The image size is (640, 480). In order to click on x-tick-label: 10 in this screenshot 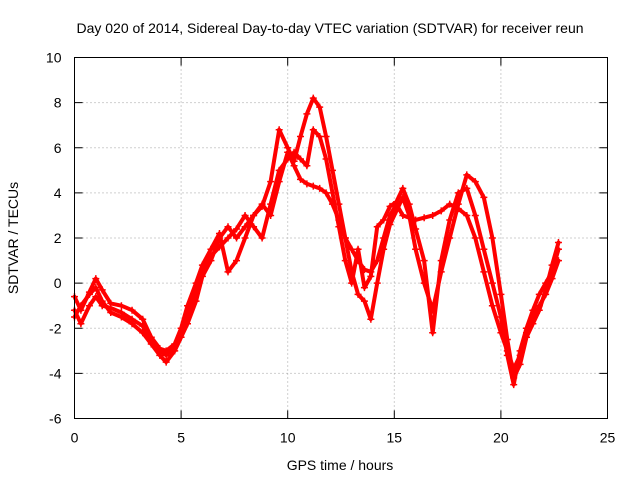, I will do `click(288, 438)`.